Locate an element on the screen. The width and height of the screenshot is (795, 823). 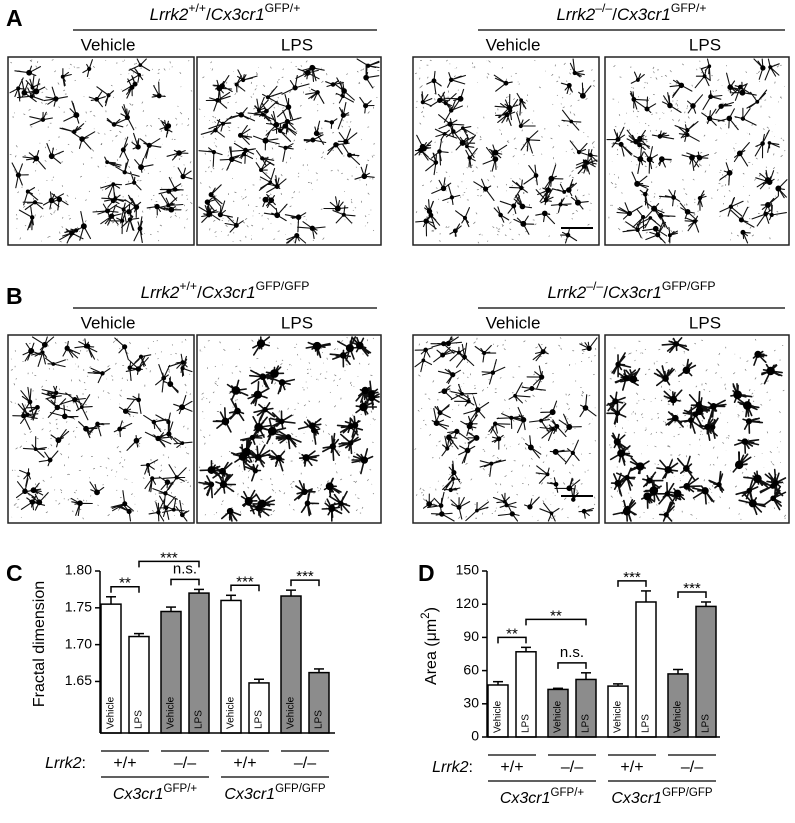
y-tick-label: 1.65 is located at coordinates (78, 680).